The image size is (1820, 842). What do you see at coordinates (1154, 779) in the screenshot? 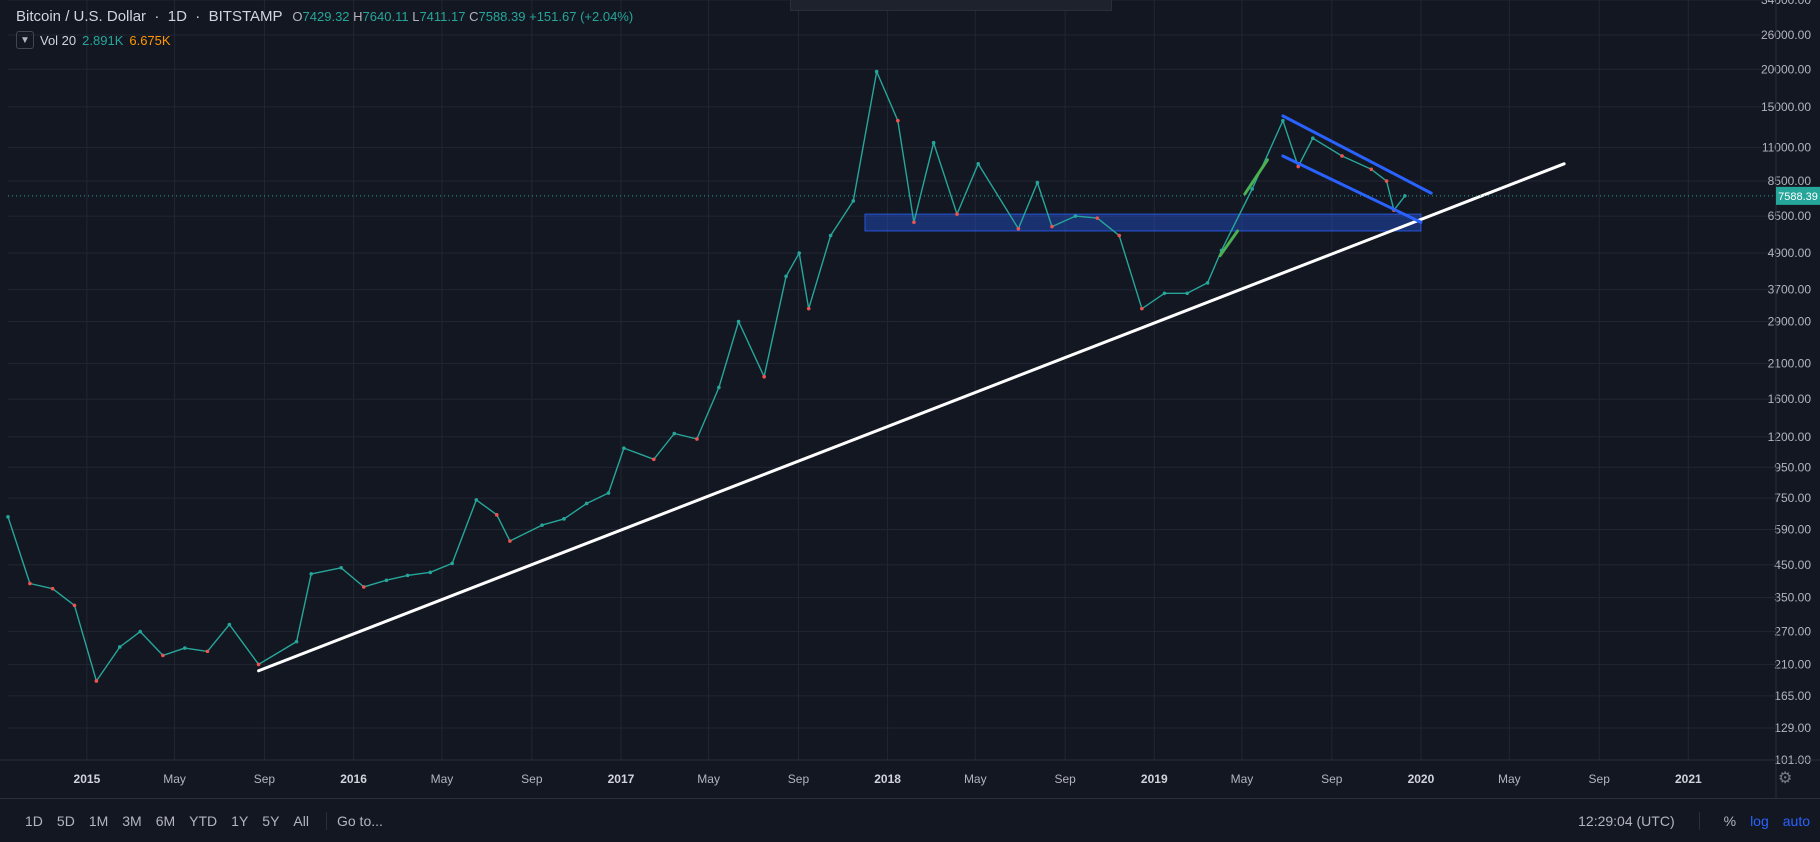
I see `x-tick-label: 2019` at bounding box center [1154, 779].